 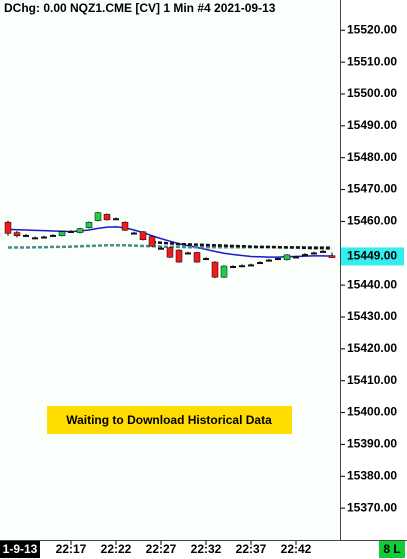 I want to click on status-box, so click(x=392, y=549).